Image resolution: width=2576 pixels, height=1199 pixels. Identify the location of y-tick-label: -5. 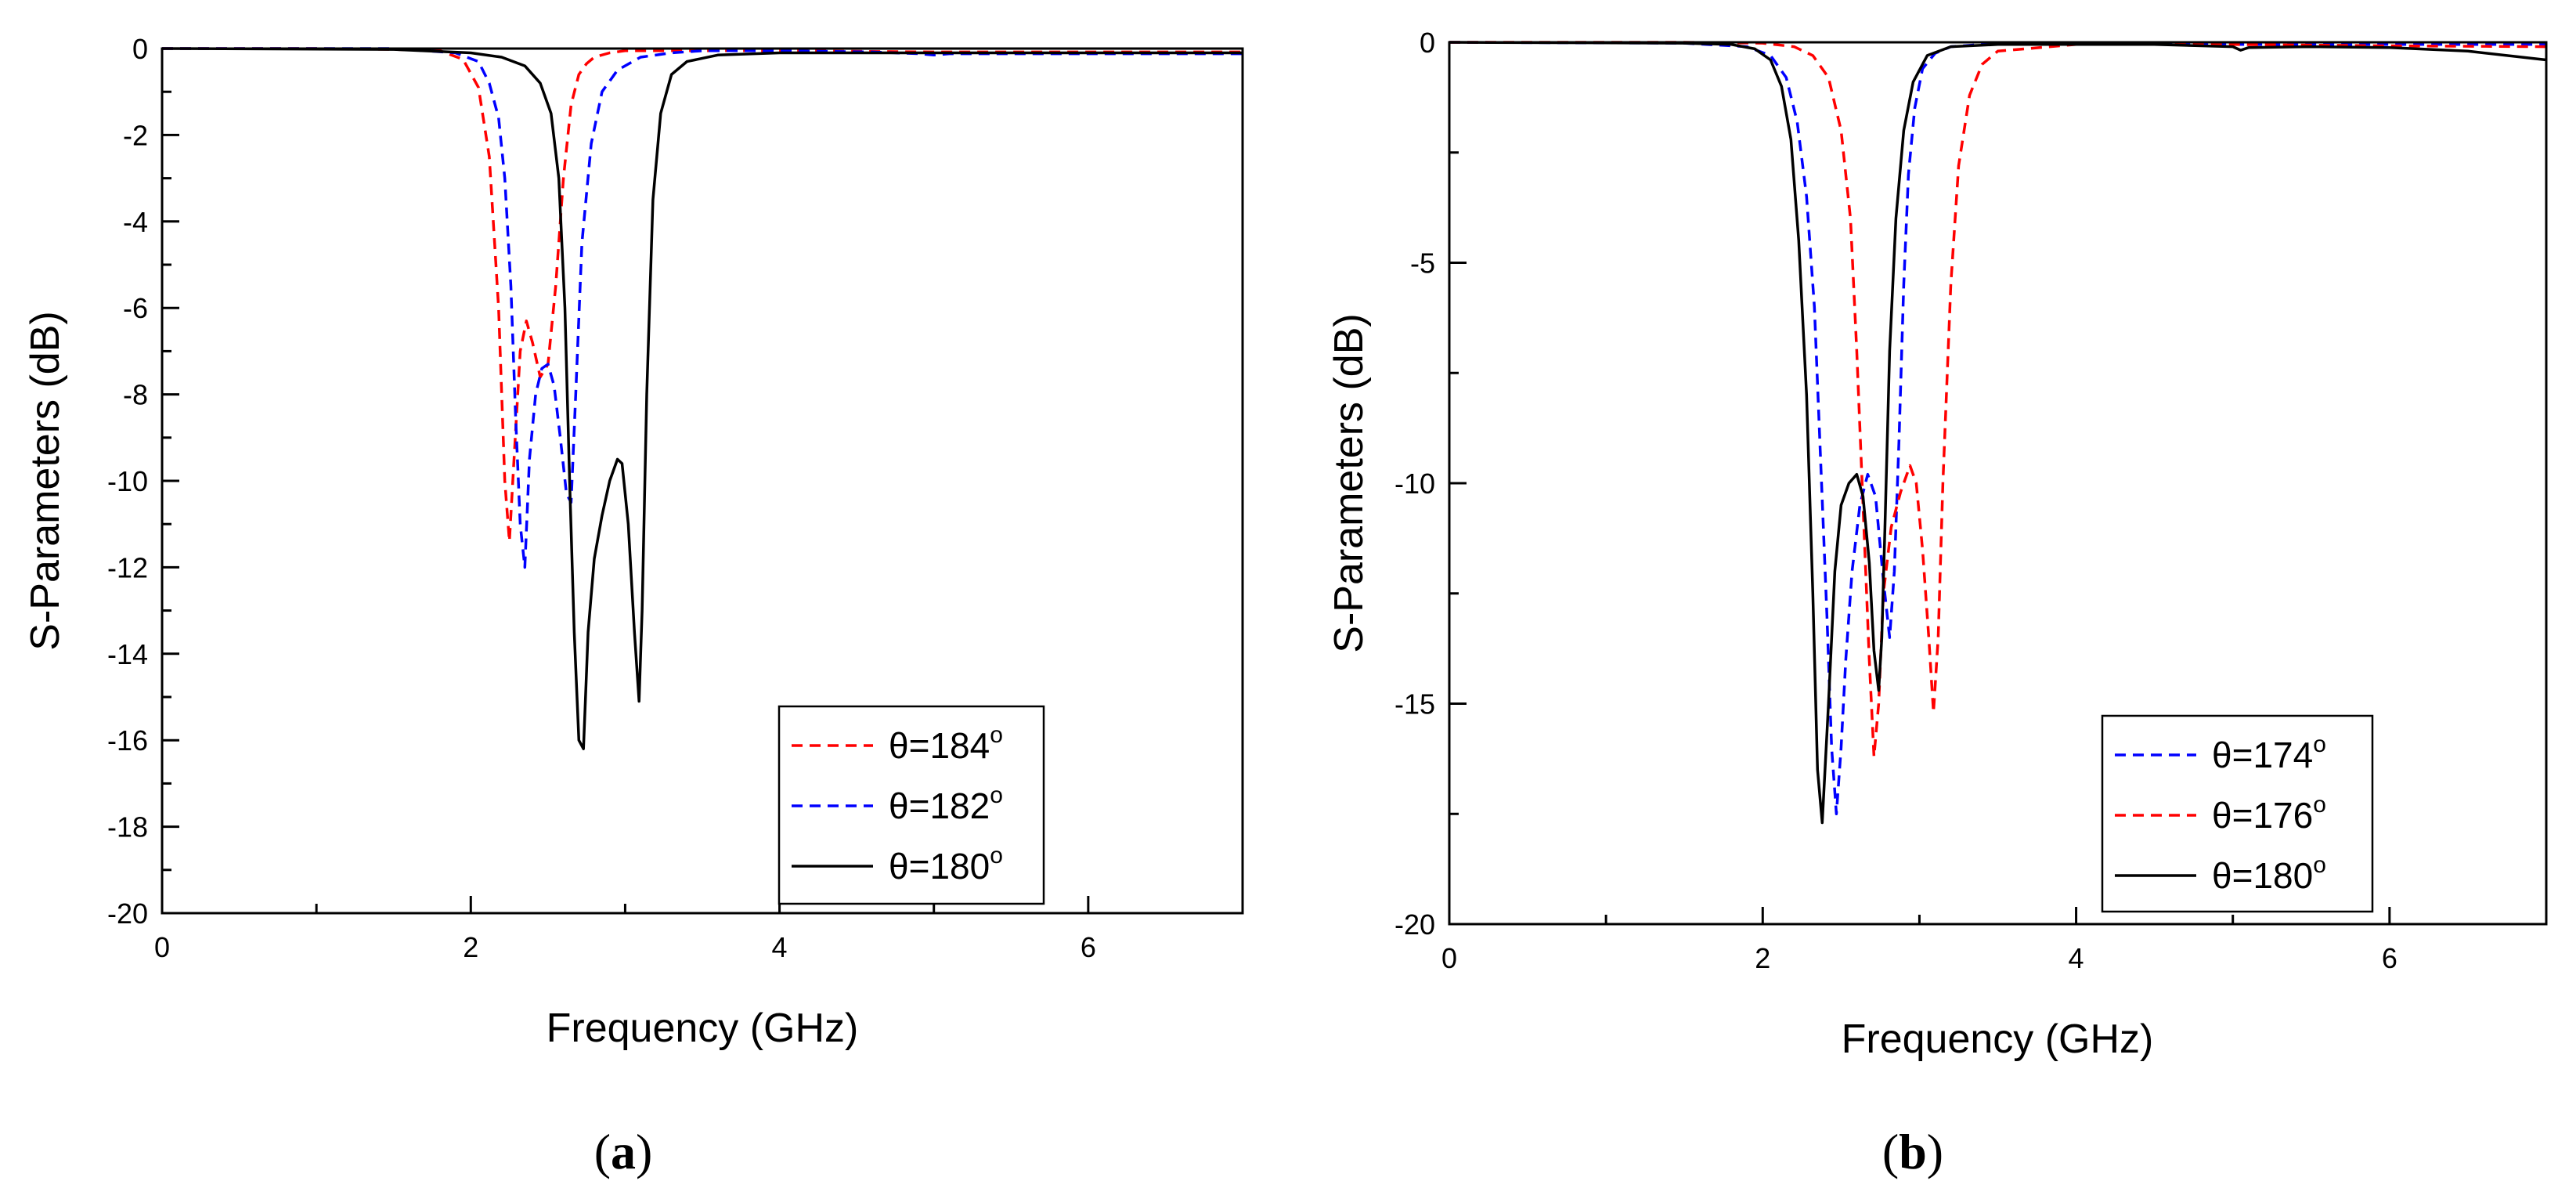
(1422, 263).